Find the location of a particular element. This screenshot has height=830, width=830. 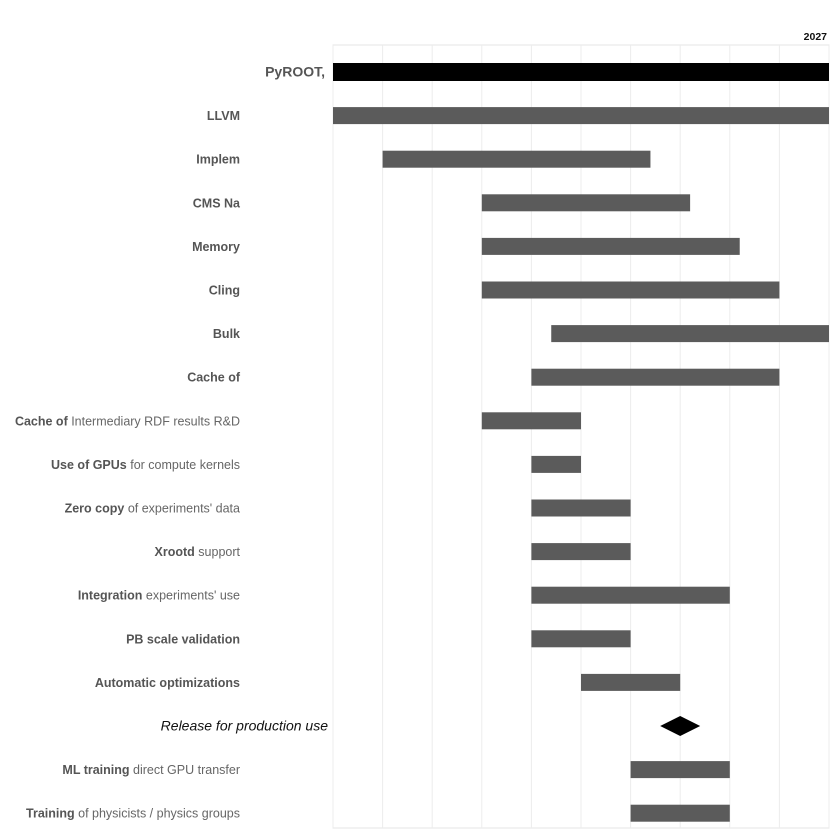

row-label-bold: Xrootd is located at coordinates (175, 552).